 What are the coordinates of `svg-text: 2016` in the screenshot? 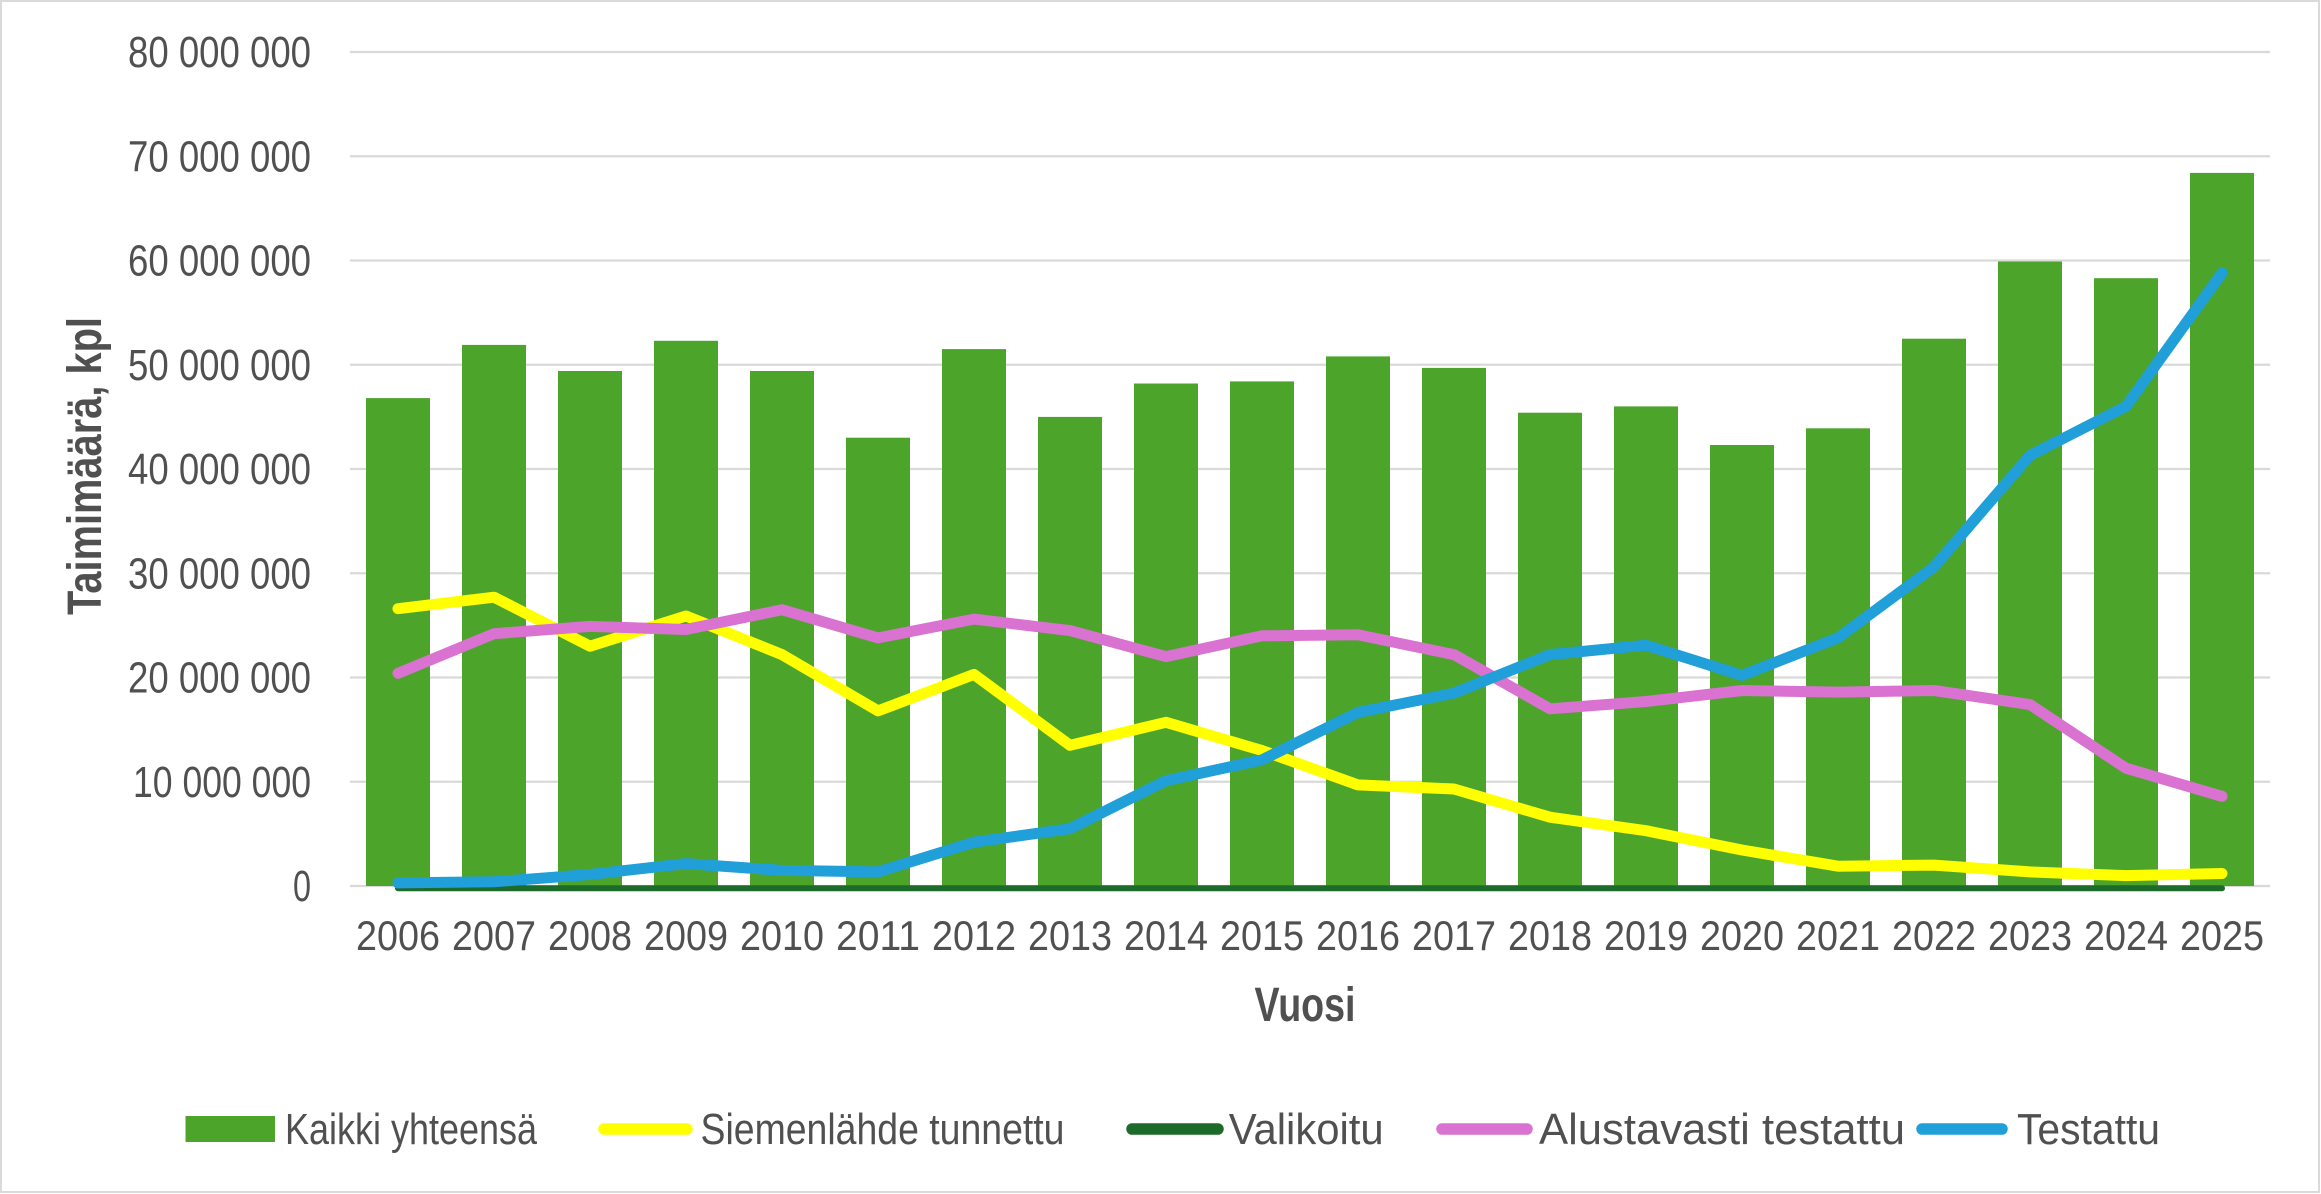 It's located at (1358, 935).